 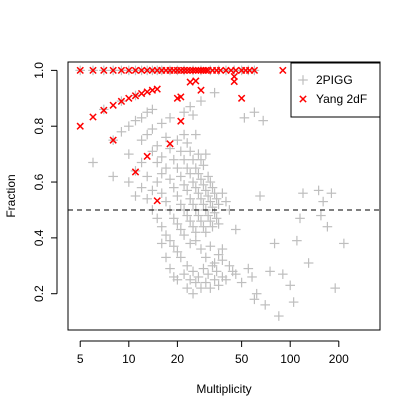 I want to click on x-tick-label: 50, so click(x=242, y=359).